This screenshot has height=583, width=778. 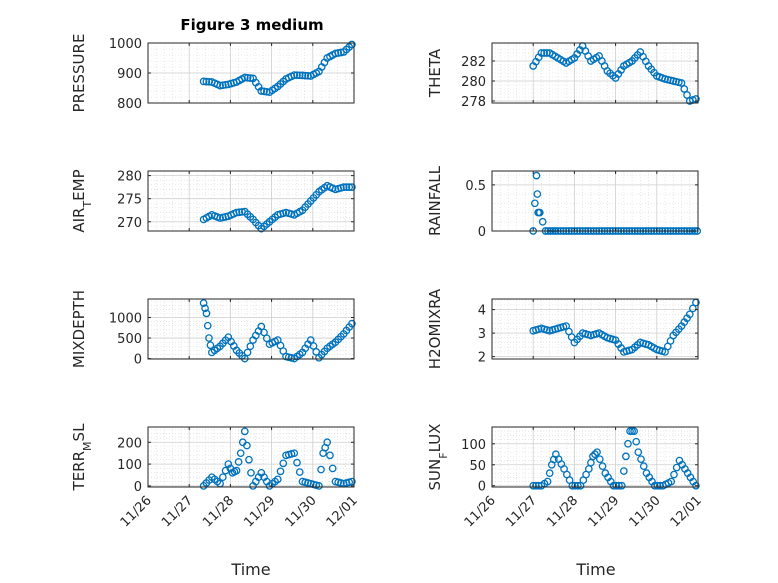 What do you see at coordinates (129, 223) in the screenshot?
I see `y-tick-label: 270` at bounding box center [129, 223].